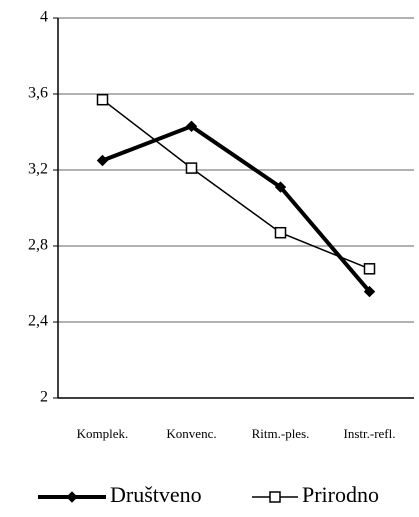  What do you see at coordinates (38, 245) in the screenshot?
I see `y-tick-label: 2,8` at bounding box center [38, 245].